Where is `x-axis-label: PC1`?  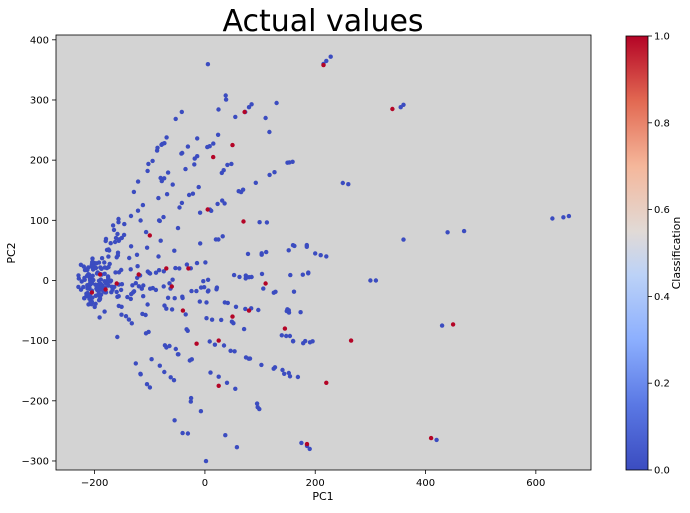 x-axis-label: PC1 is located at coordinates (322, 496).